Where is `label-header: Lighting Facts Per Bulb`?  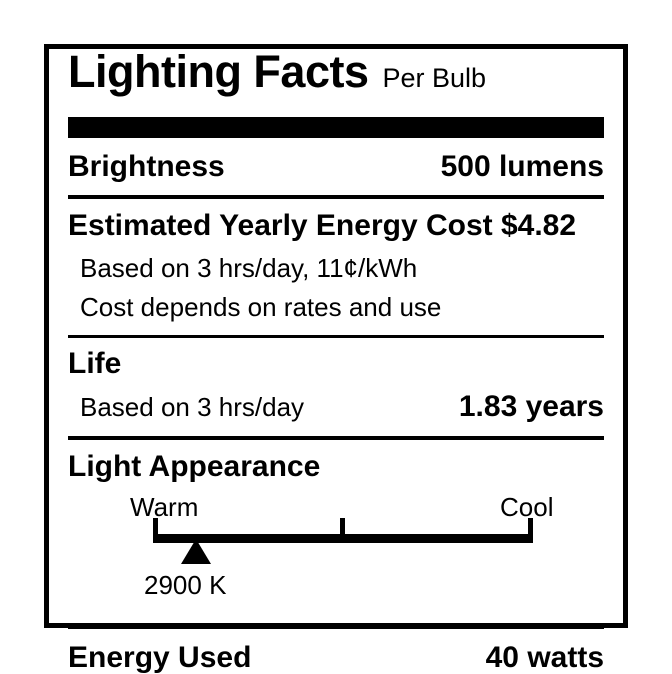 label-header: Lighting Facts Per Bulb is located at coordinates (336, 83).